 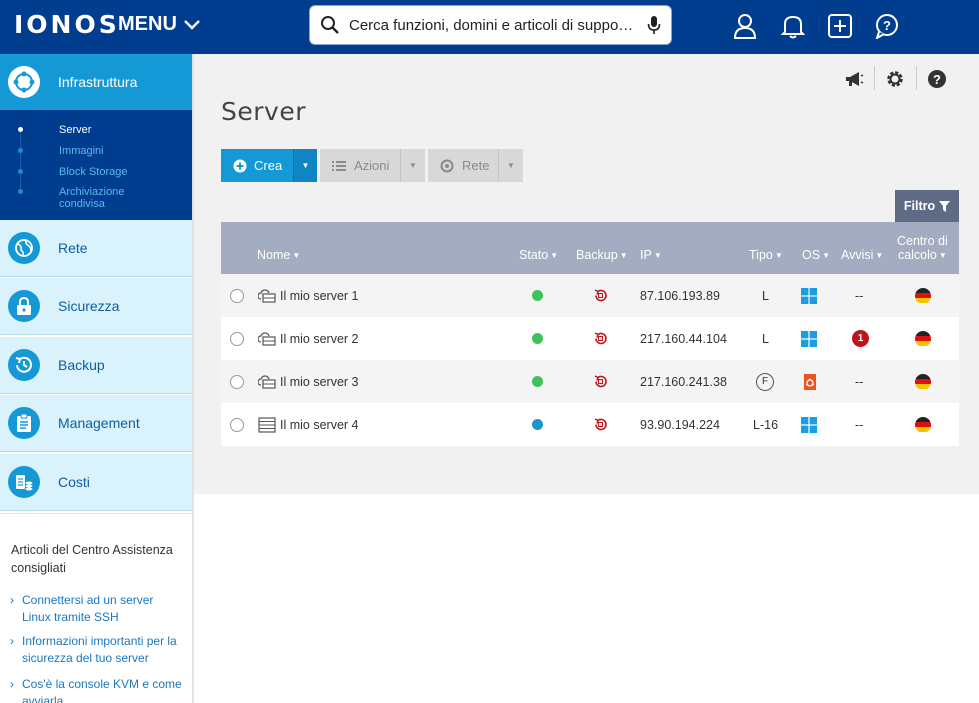 I want to click on ionos-logo: IONOS, so click(x=67, y=24).